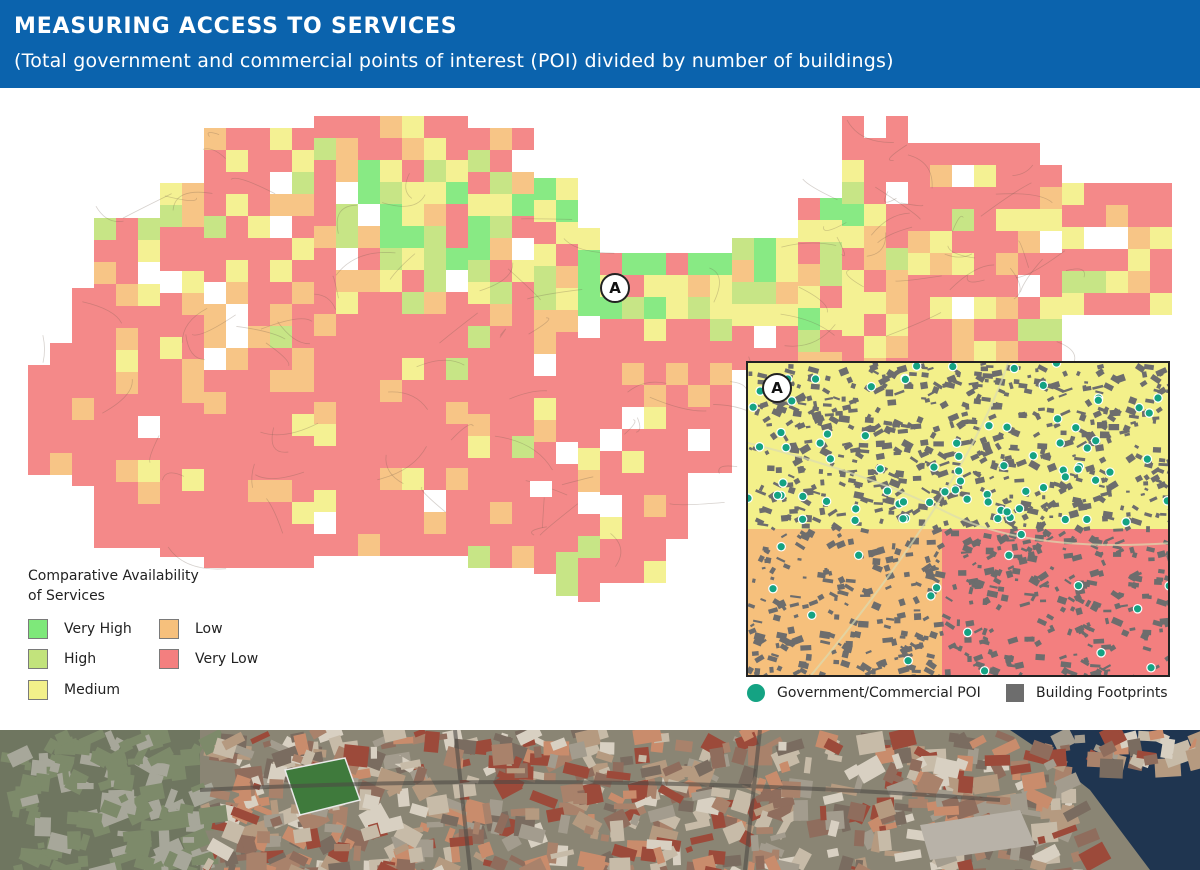 The height and width of the screenshot is (870, 1200). What do you see at coordinates (1055, 602) in the screenshot?
I see `inset-zone-very-low` at bounding box center [1055, 602].